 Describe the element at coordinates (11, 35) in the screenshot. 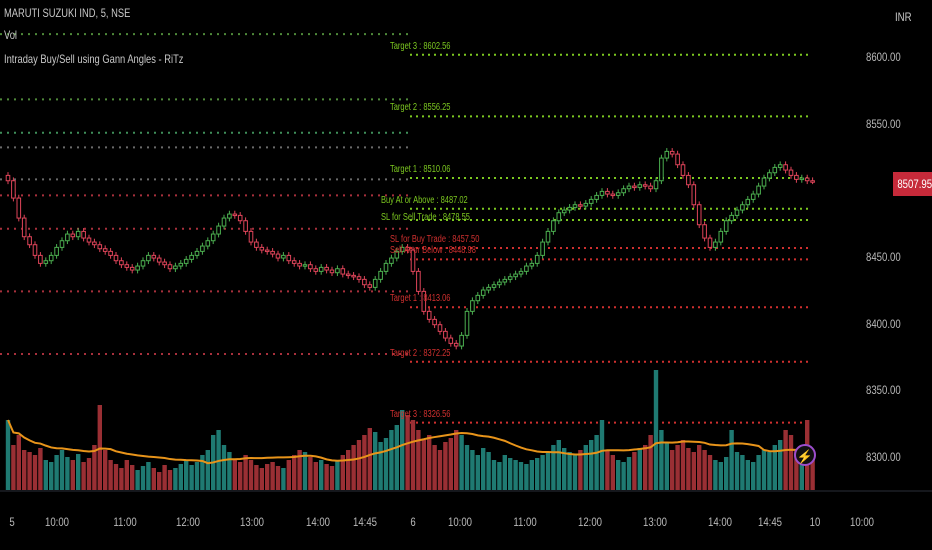

I see `volume-legend: Vol` at that location.